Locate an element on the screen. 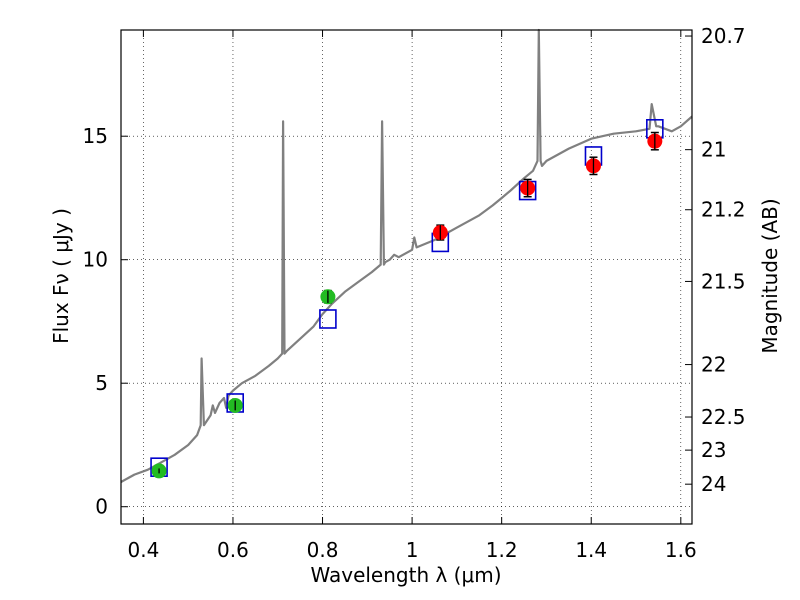 The width and height of the screenshot is (800, 600). y-tick-label: 15 is located at coordinates (95, 136).